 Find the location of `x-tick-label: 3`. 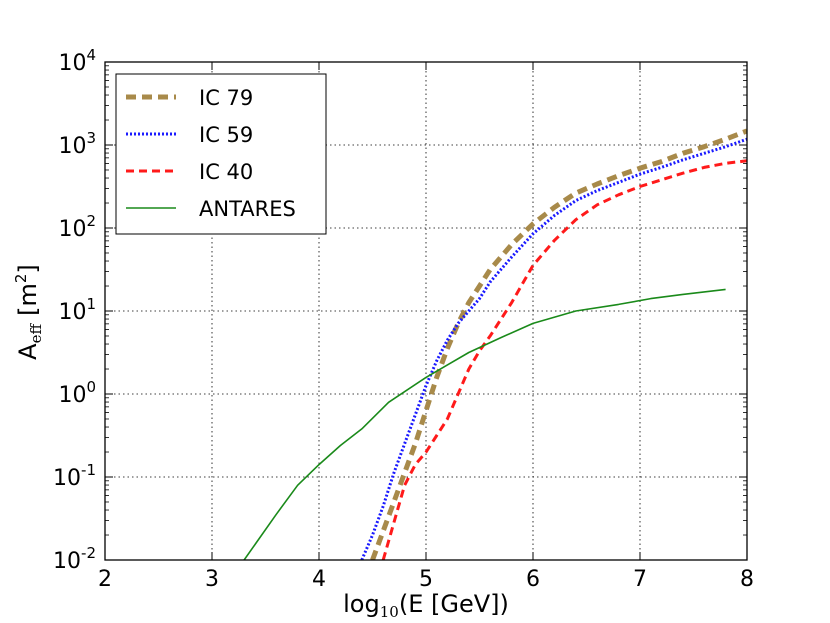

x-tick-label: 3 is located at coordinates (212, 579).